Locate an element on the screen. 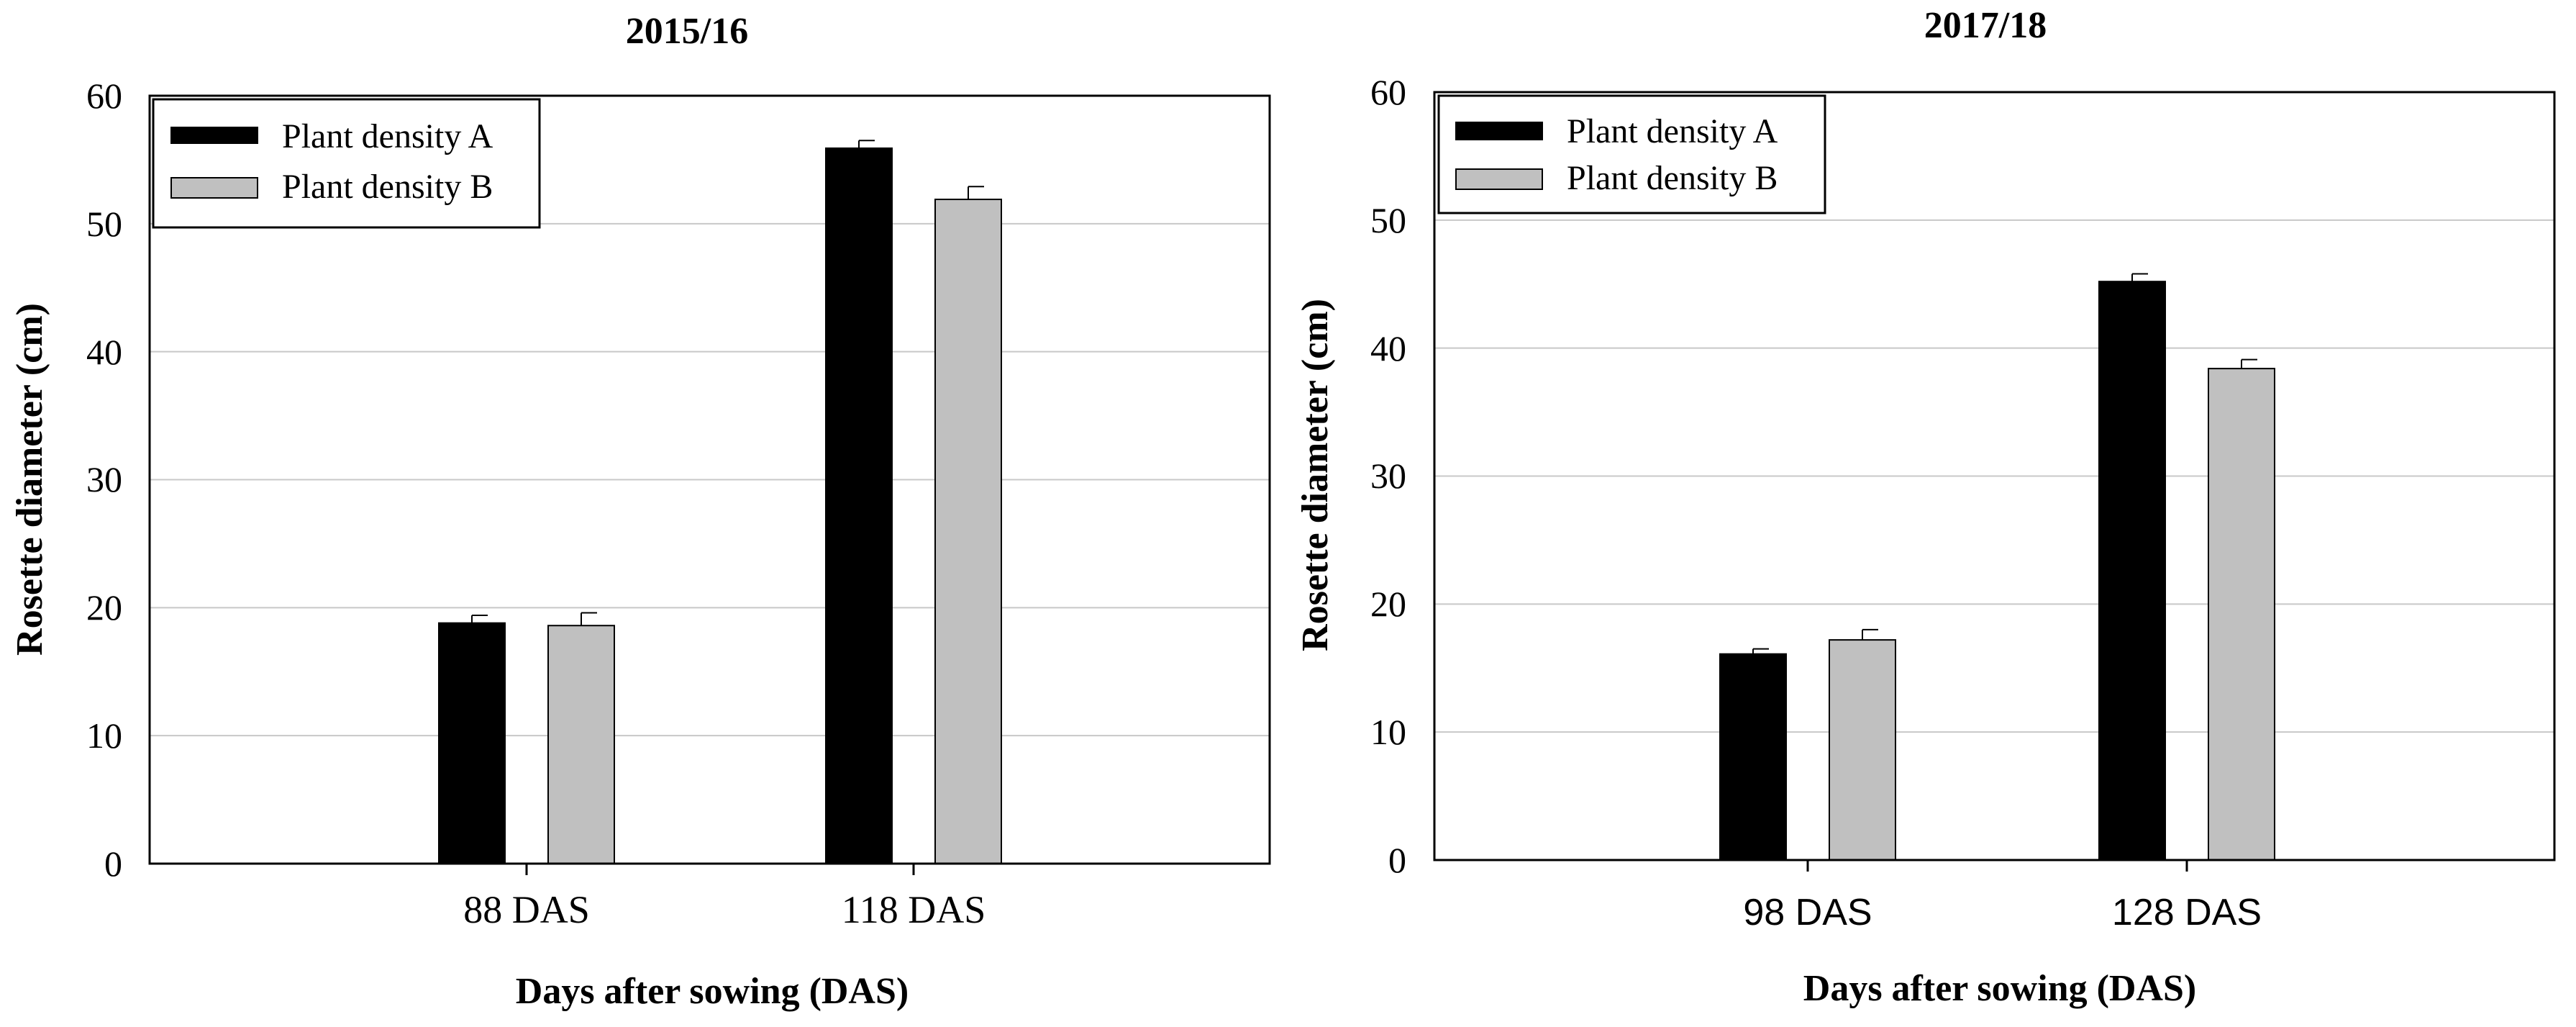 The image size is (2576, 1027). y-axis-title-2: Rosette diameter (cm) is located at coordinates (1315, 475).